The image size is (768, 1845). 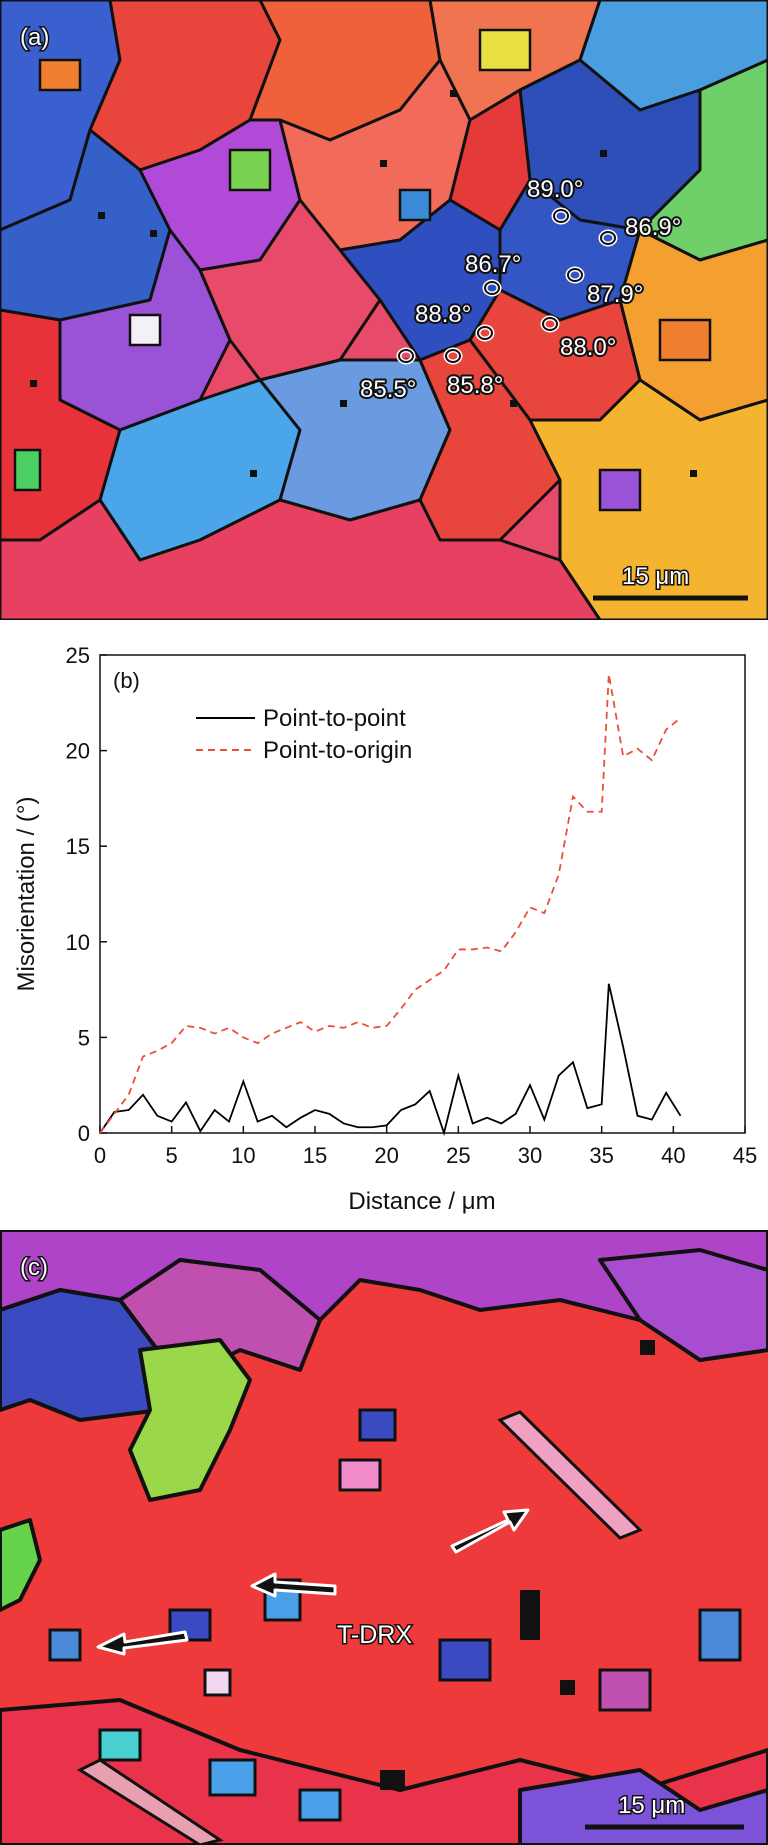 I want to click on angle-label: 86.7°, so click(x=493, y=264).